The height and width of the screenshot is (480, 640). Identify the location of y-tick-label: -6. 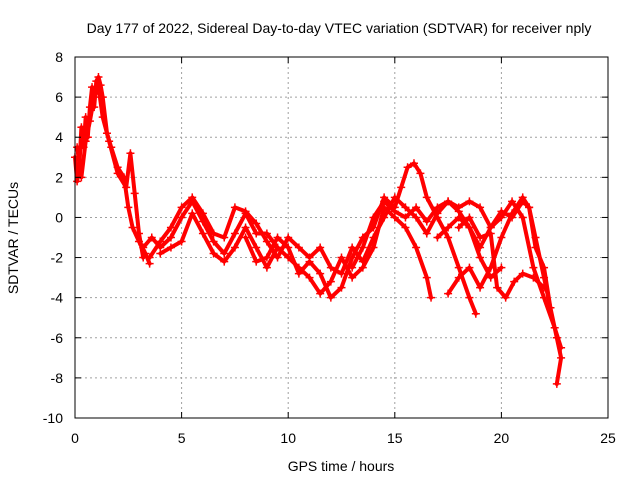
(57, 338).